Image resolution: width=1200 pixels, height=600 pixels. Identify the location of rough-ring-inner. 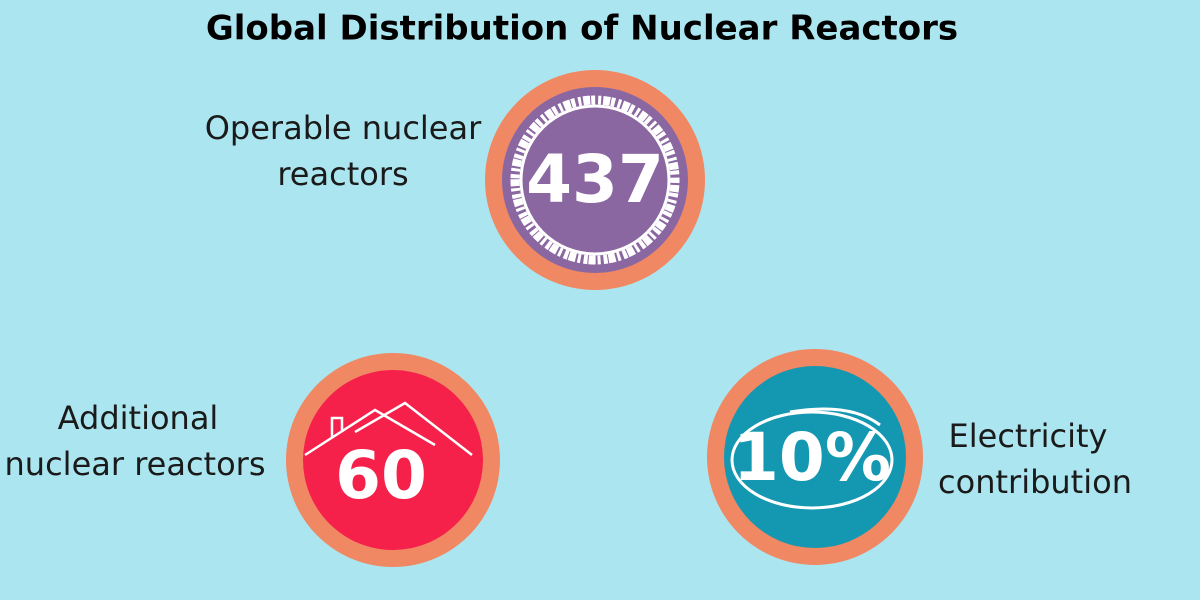
(595, 180).